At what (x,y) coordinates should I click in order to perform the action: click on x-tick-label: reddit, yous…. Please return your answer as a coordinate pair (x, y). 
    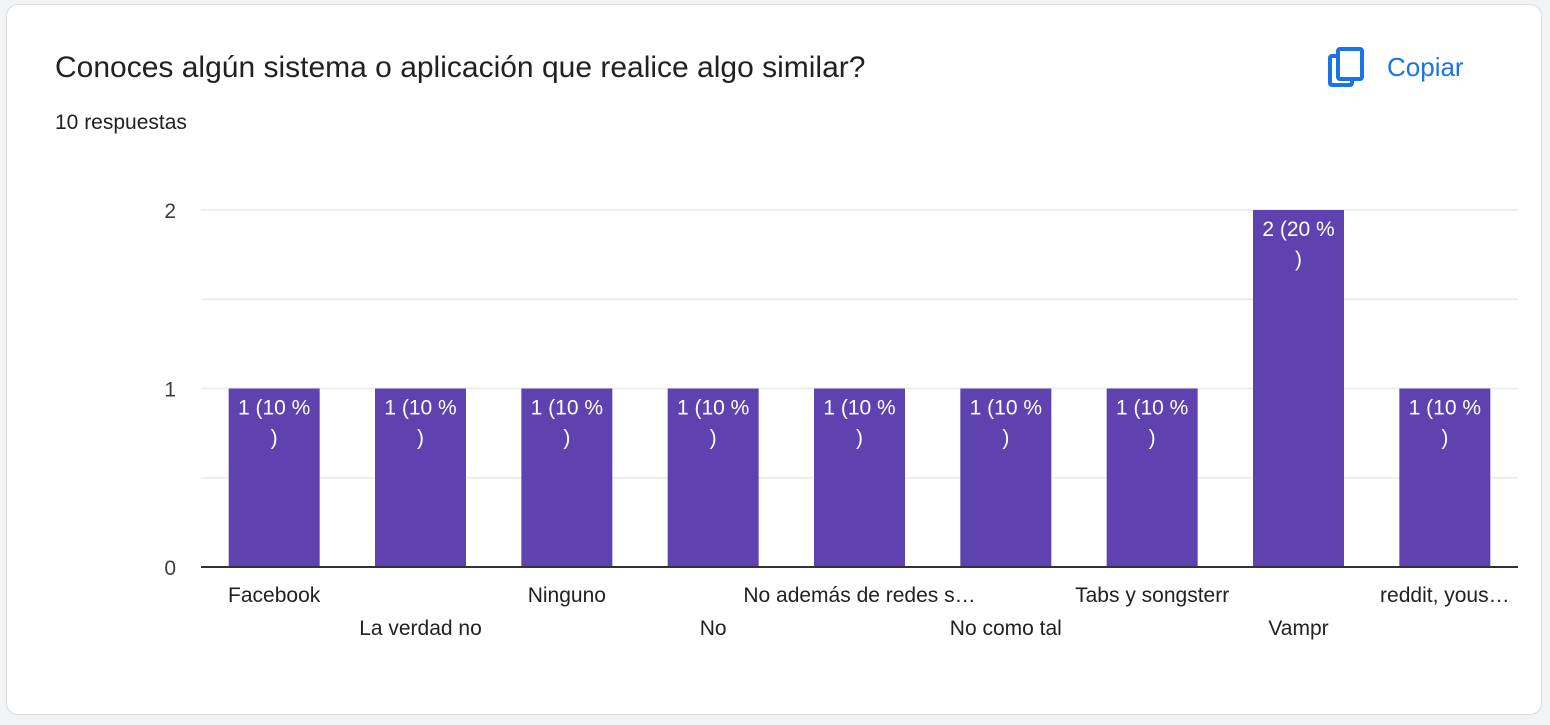
    Looking at the image, I should click on (1445, 595).